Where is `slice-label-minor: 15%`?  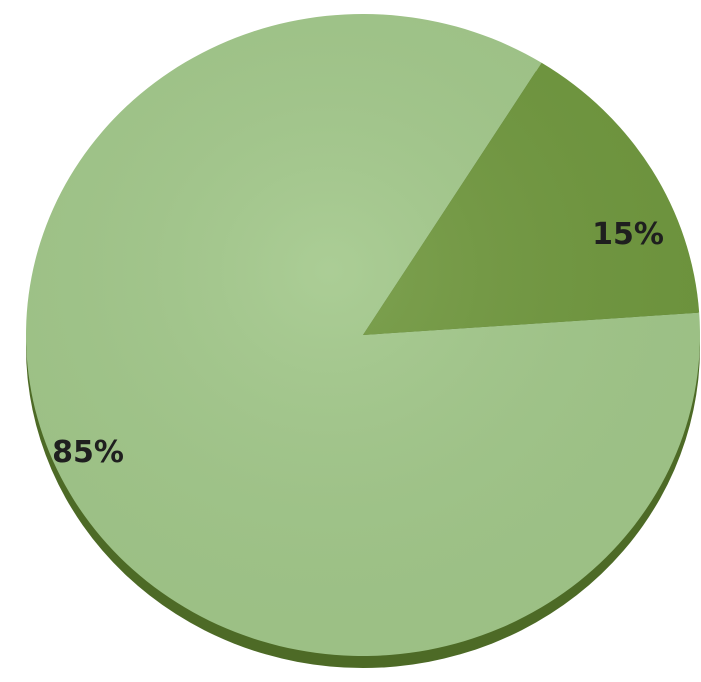 slice-label-minor: 15% is located at coordinates (628, 234).